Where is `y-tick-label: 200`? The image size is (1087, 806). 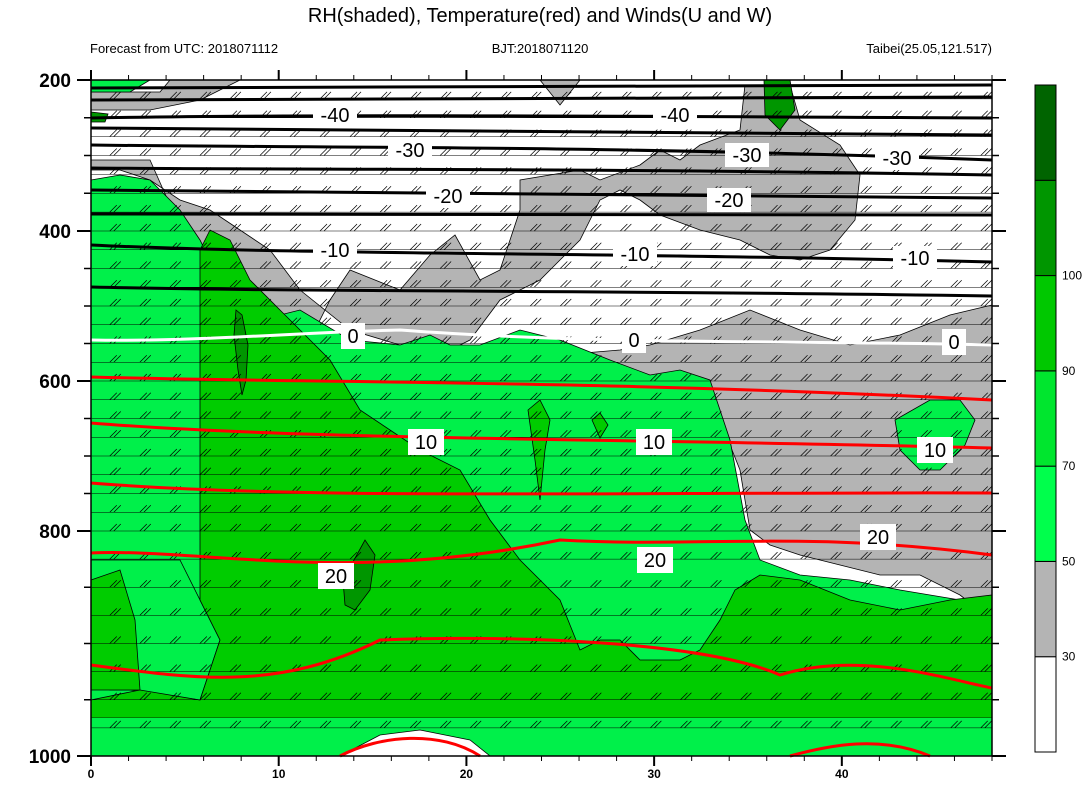
y-tick-label: 200 is located at coordinates (55, 81).